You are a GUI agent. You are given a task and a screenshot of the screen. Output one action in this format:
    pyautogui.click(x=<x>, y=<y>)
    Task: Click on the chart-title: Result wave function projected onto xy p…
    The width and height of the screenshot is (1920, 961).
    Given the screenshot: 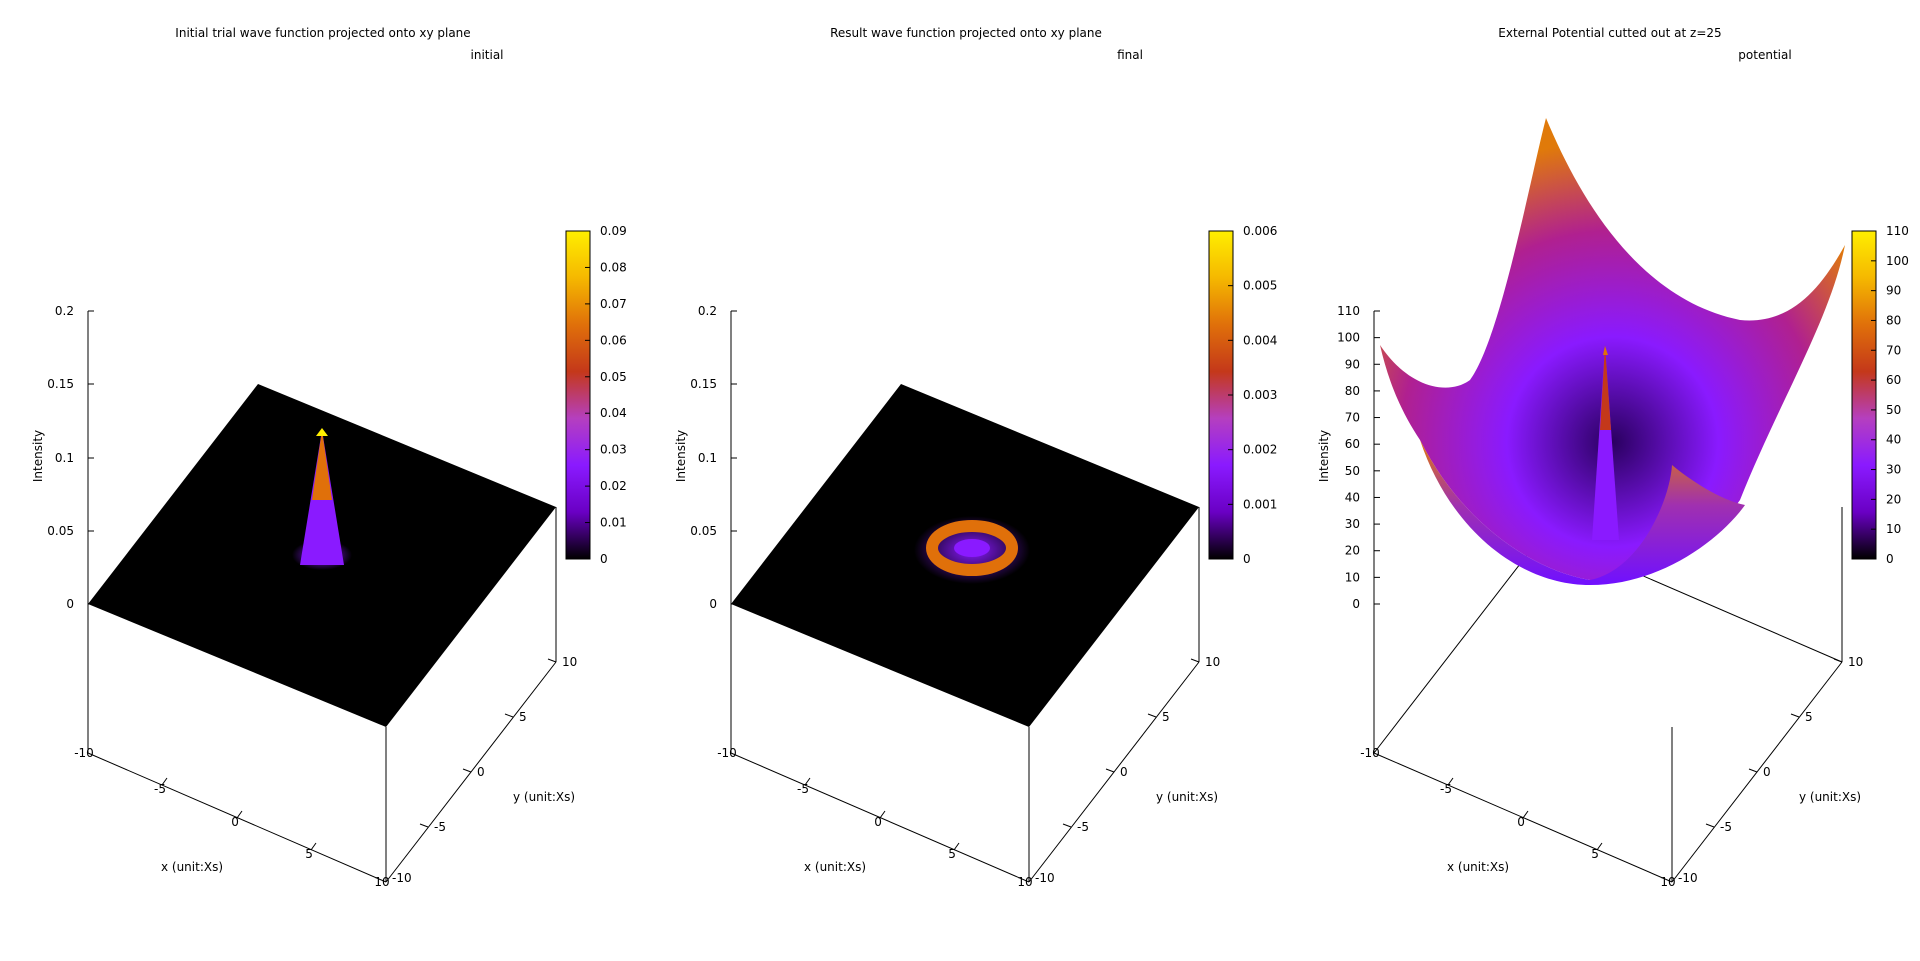 What is the action you would take?
    pyautogui.click(x=966, y=33)
    